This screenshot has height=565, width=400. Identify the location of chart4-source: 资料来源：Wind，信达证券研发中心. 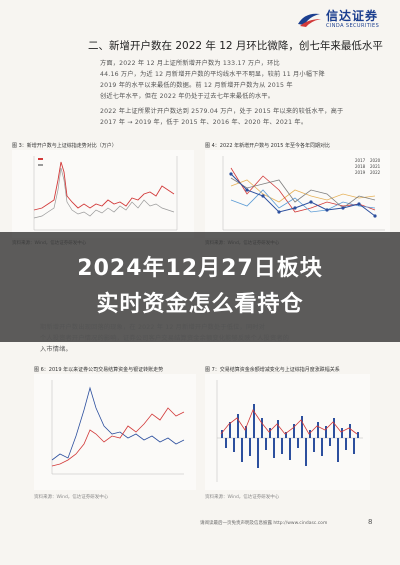
(242, 497).